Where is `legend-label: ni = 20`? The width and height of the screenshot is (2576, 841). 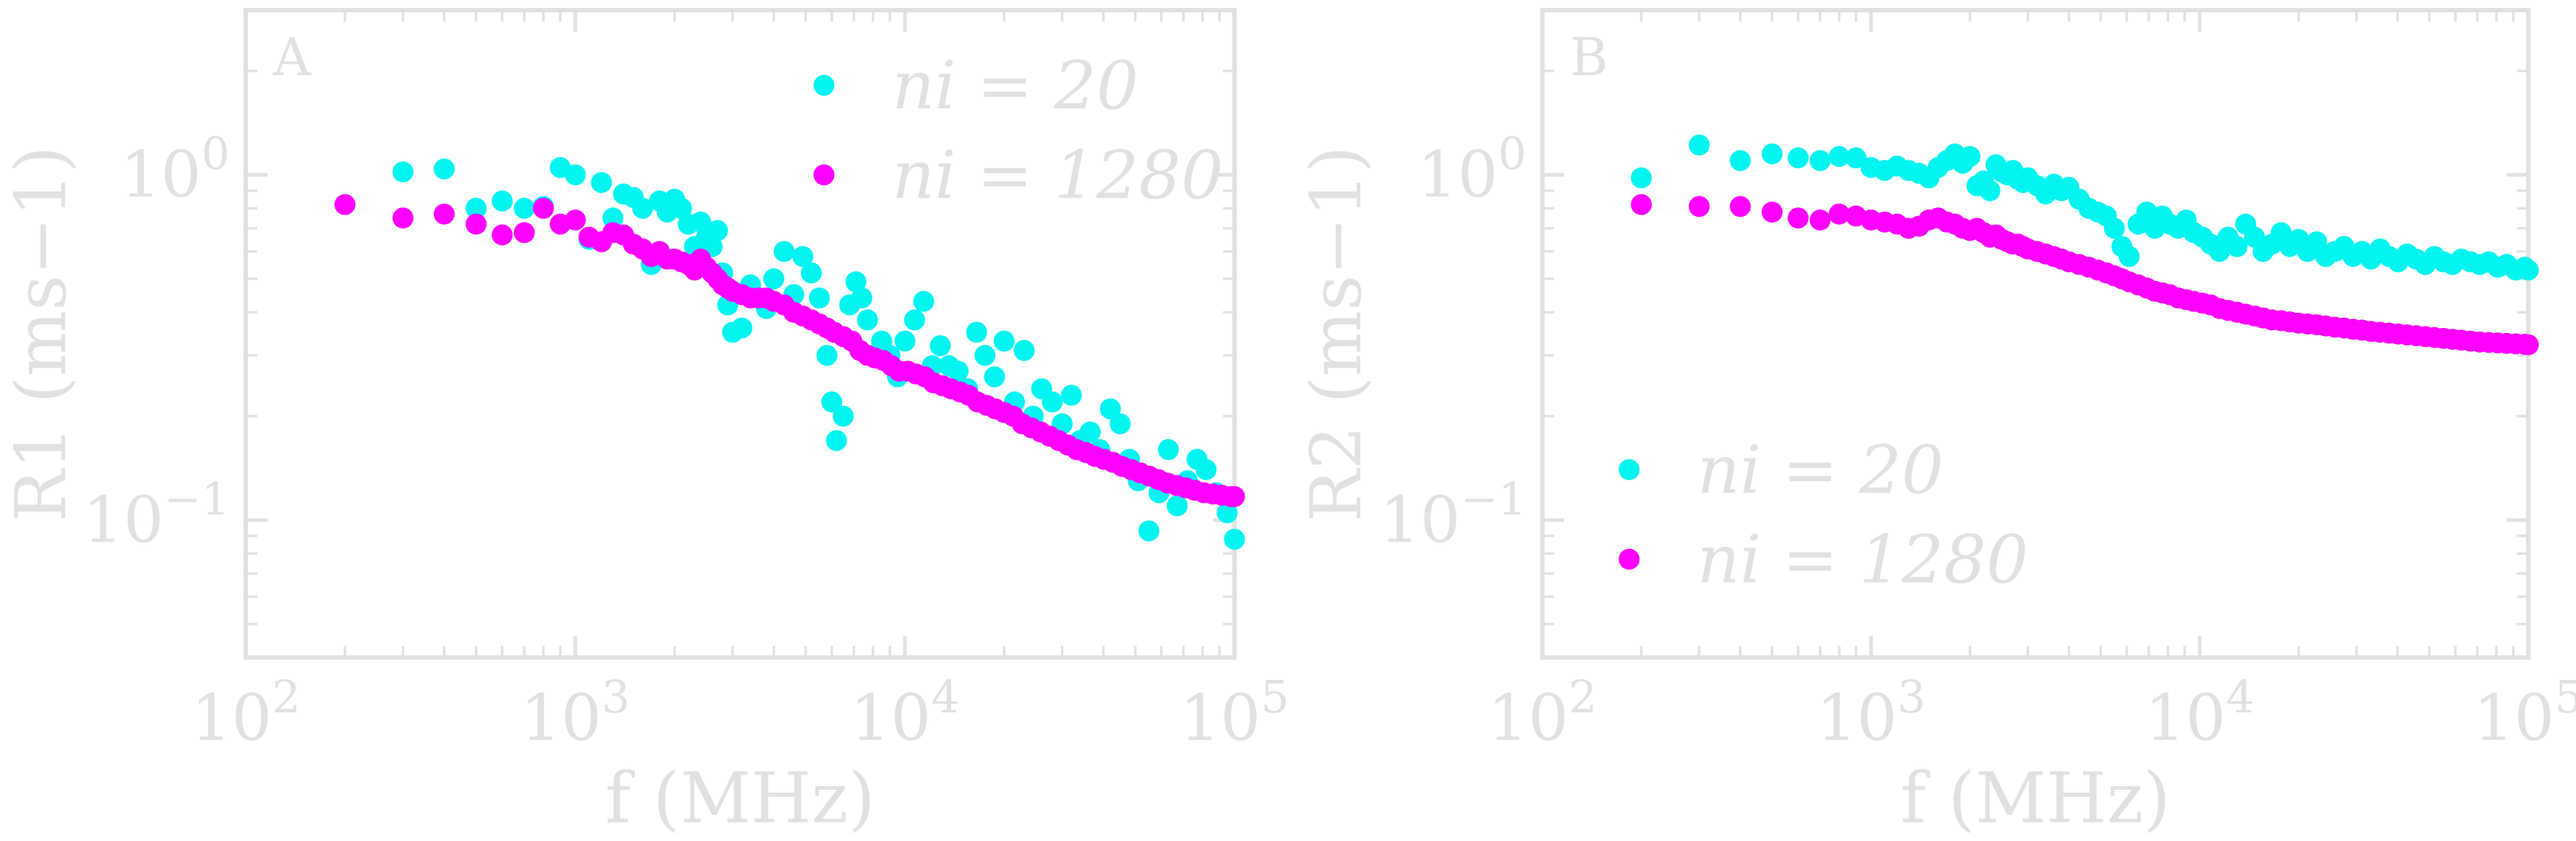
legend-label: ni = 20 is located at coordinates (1015, 85).